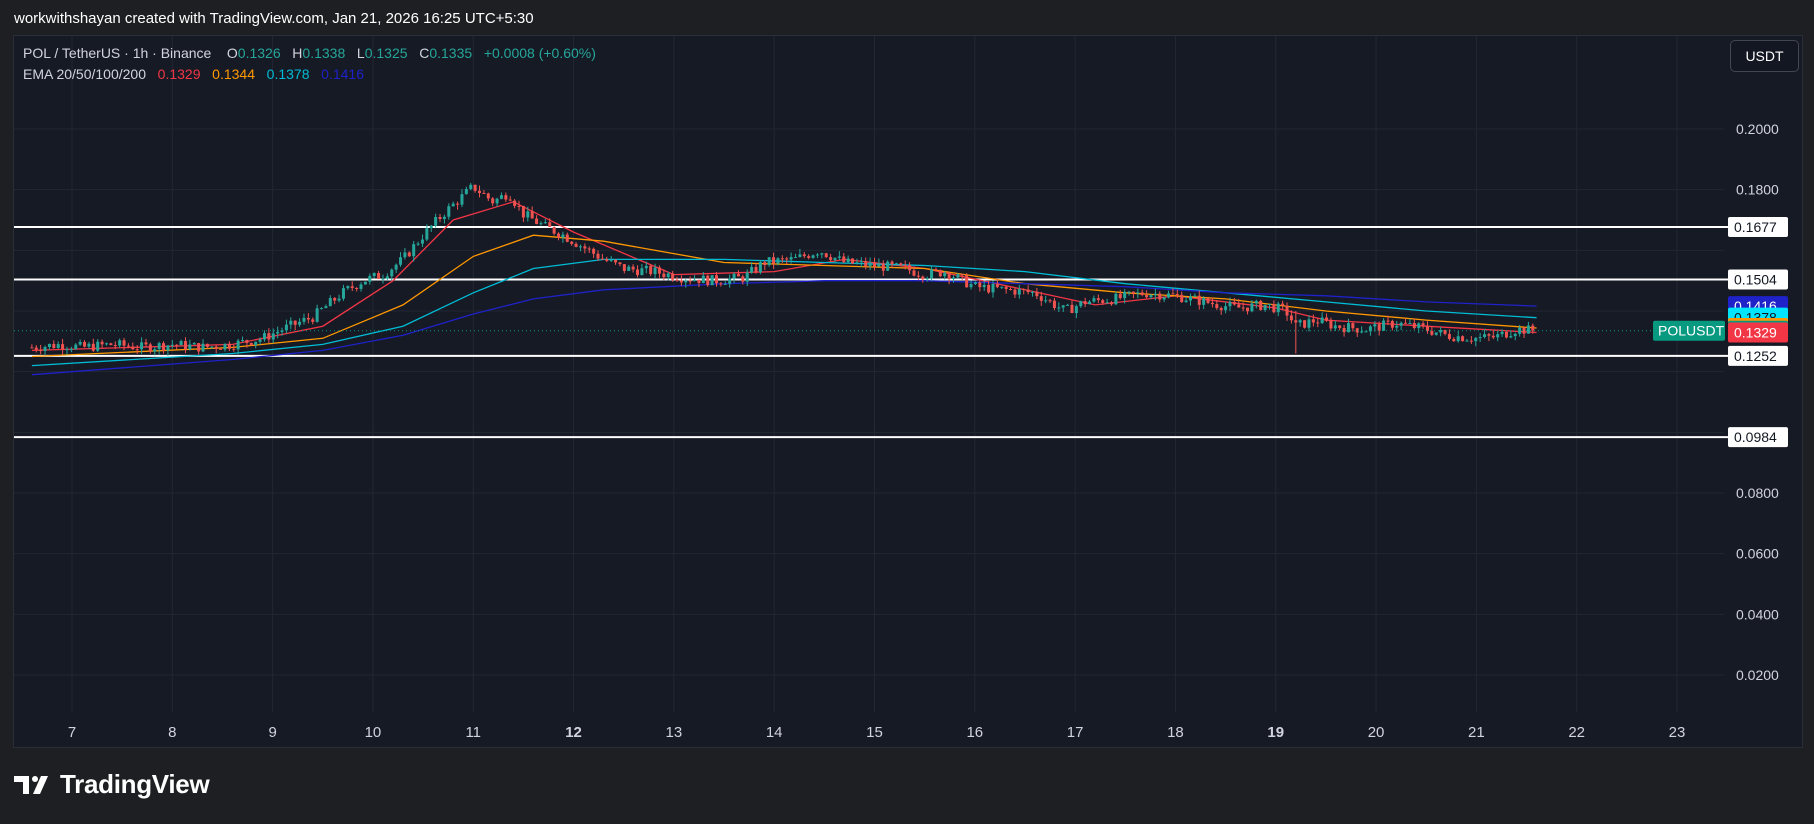 The width and height of the screenshot is (1814, 824). I want to click on currency-button: USDT, so click(1764, 56).